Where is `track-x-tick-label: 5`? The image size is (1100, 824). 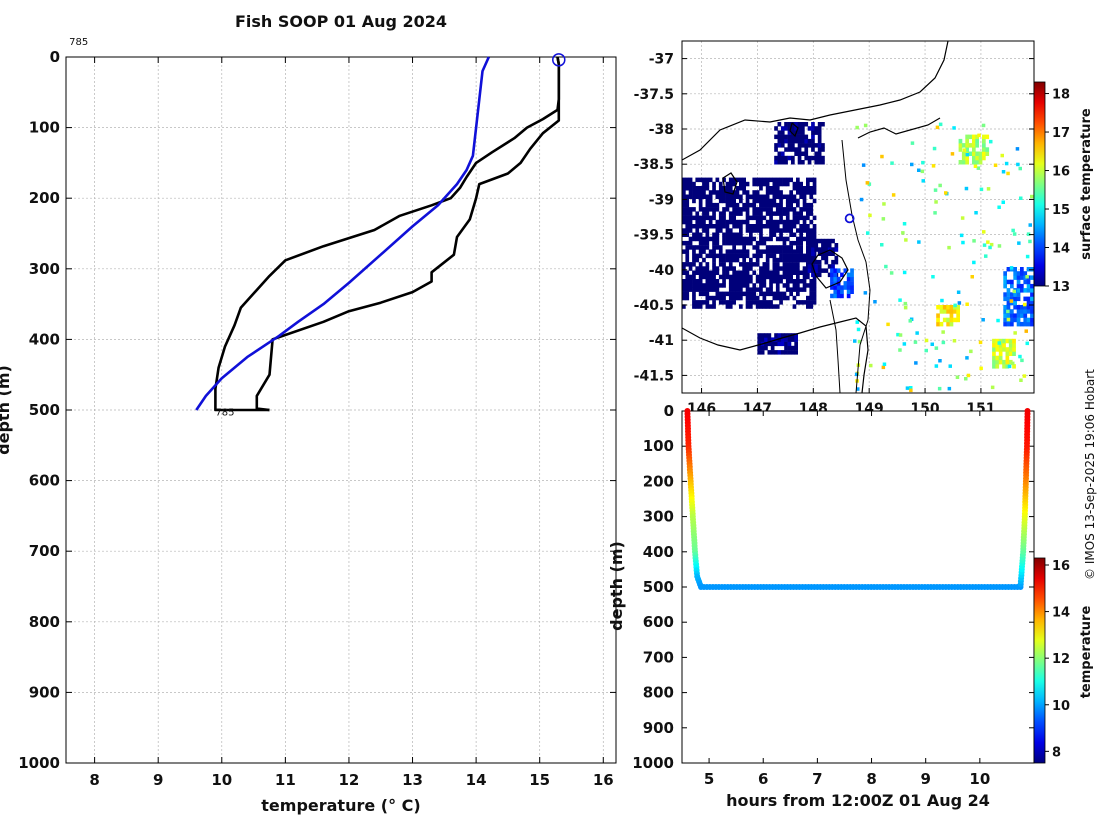
track-x-tick-label: 5 is located at coordinates (709, 779).